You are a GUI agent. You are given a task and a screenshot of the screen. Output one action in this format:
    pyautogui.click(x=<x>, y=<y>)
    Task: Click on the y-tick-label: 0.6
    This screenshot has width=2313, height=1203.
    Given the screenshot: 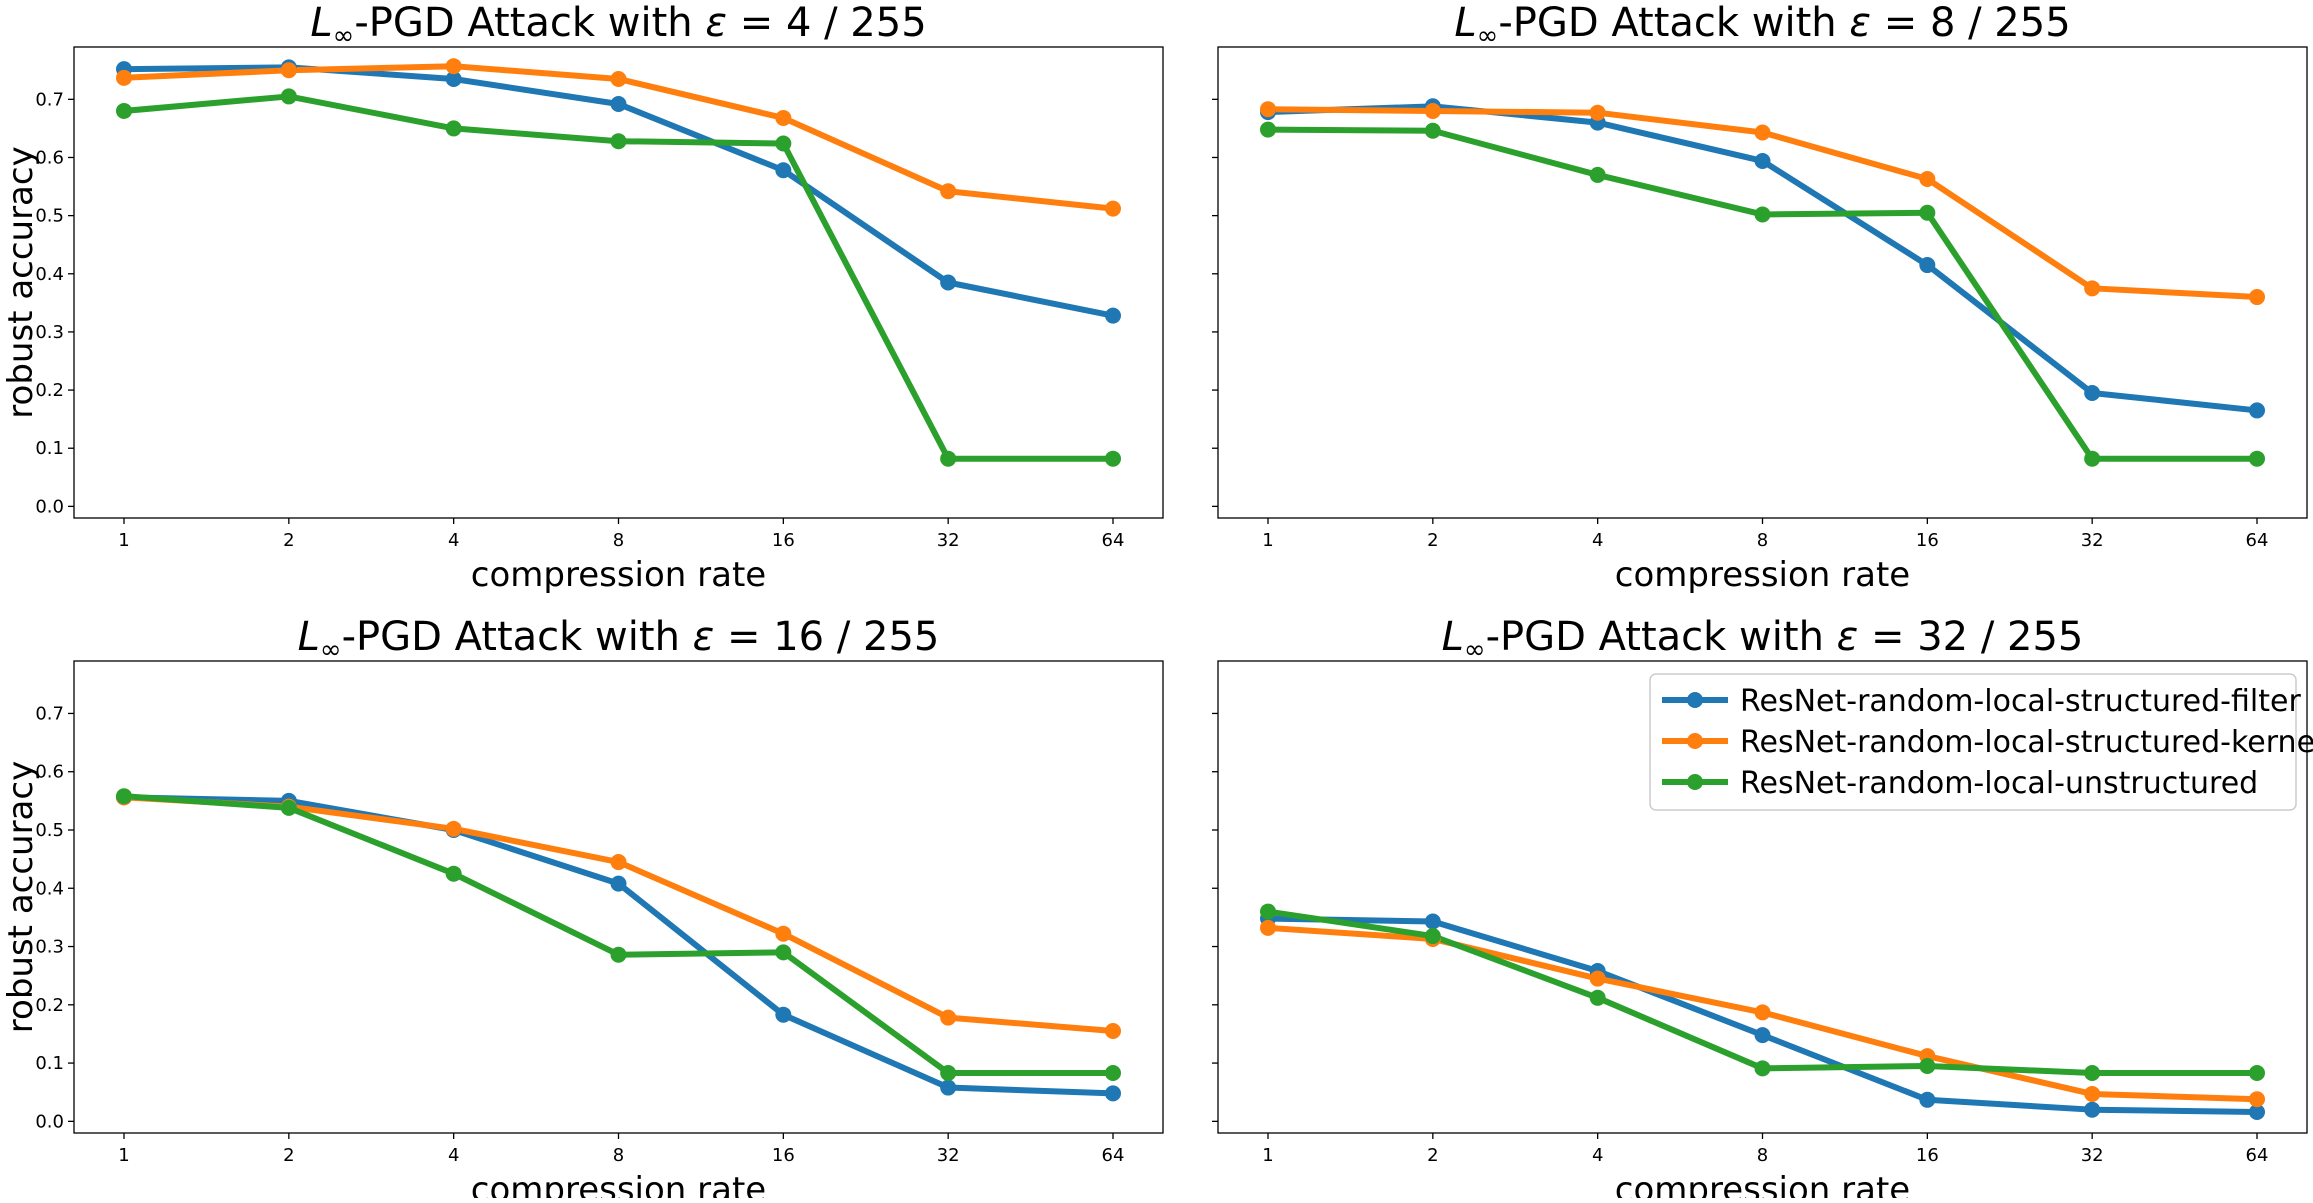 What is the action you would take?
    pyautogui.click(x=49, y=157)
    